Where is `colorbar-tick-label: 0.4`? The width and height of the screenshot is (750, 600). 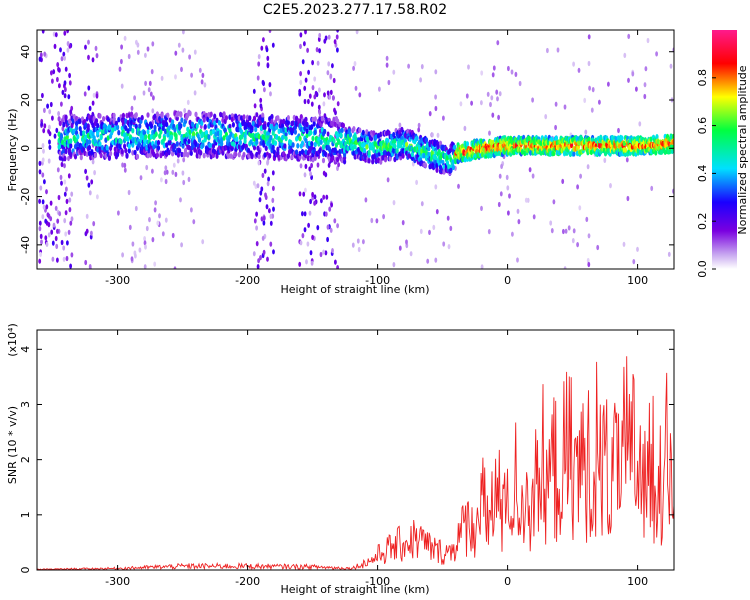
colorbar-tick-label: 0.4 is located at coordinates (702, 174).